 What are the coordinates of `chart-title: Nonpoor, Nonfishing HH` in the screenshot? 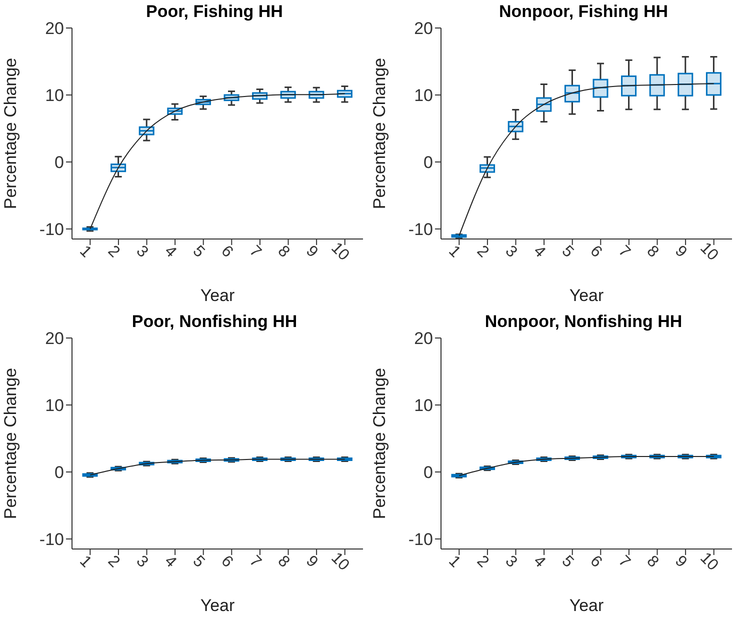 It's located at (583, 321).